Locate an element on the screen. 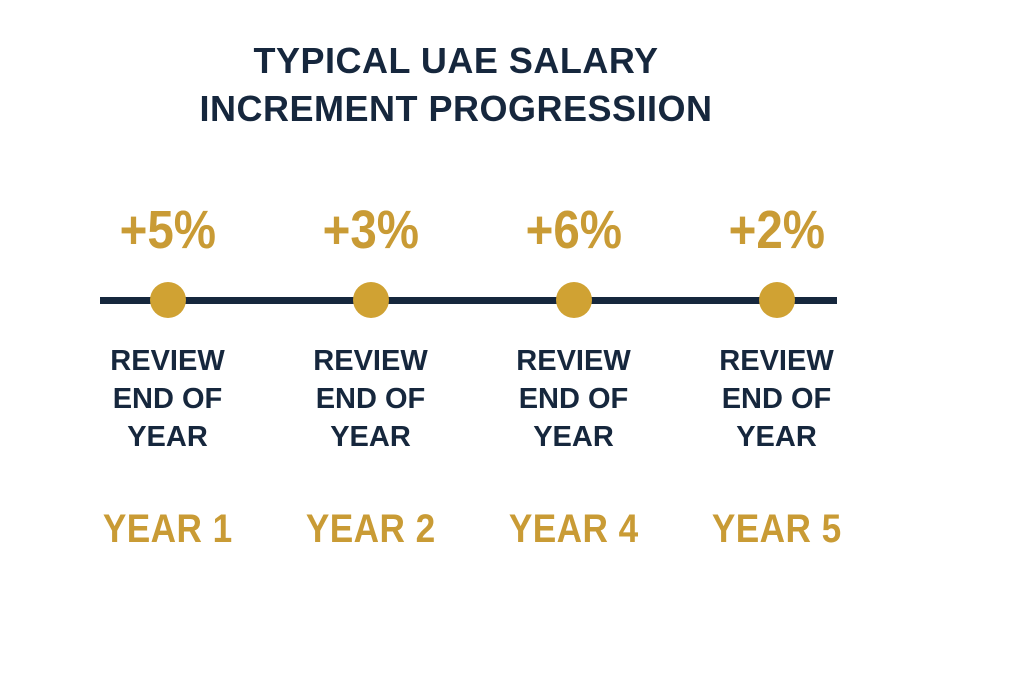 The height and width of the screenshot is (682, 1024). increment-value: +6% is located at coordinates (573, 230).